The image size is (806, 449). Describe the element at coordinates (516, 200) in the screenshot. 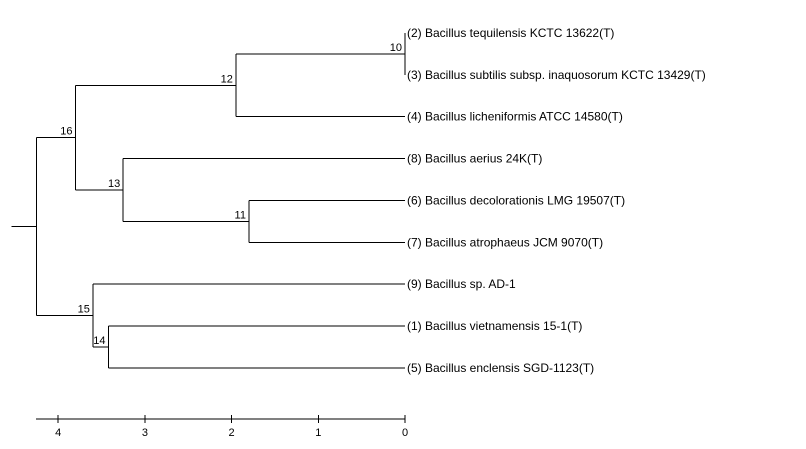

I see `leaf-label-6: (6) Bacillus decolorationis LMG 19507(T)` at that location.